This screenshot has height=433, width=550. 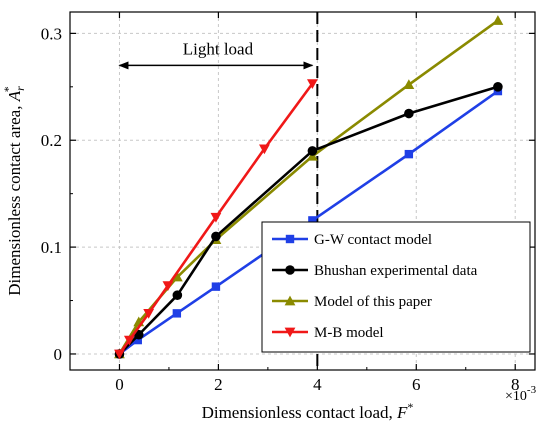 I want to click on y-label-symbol: A, so click(x=14, y=96).